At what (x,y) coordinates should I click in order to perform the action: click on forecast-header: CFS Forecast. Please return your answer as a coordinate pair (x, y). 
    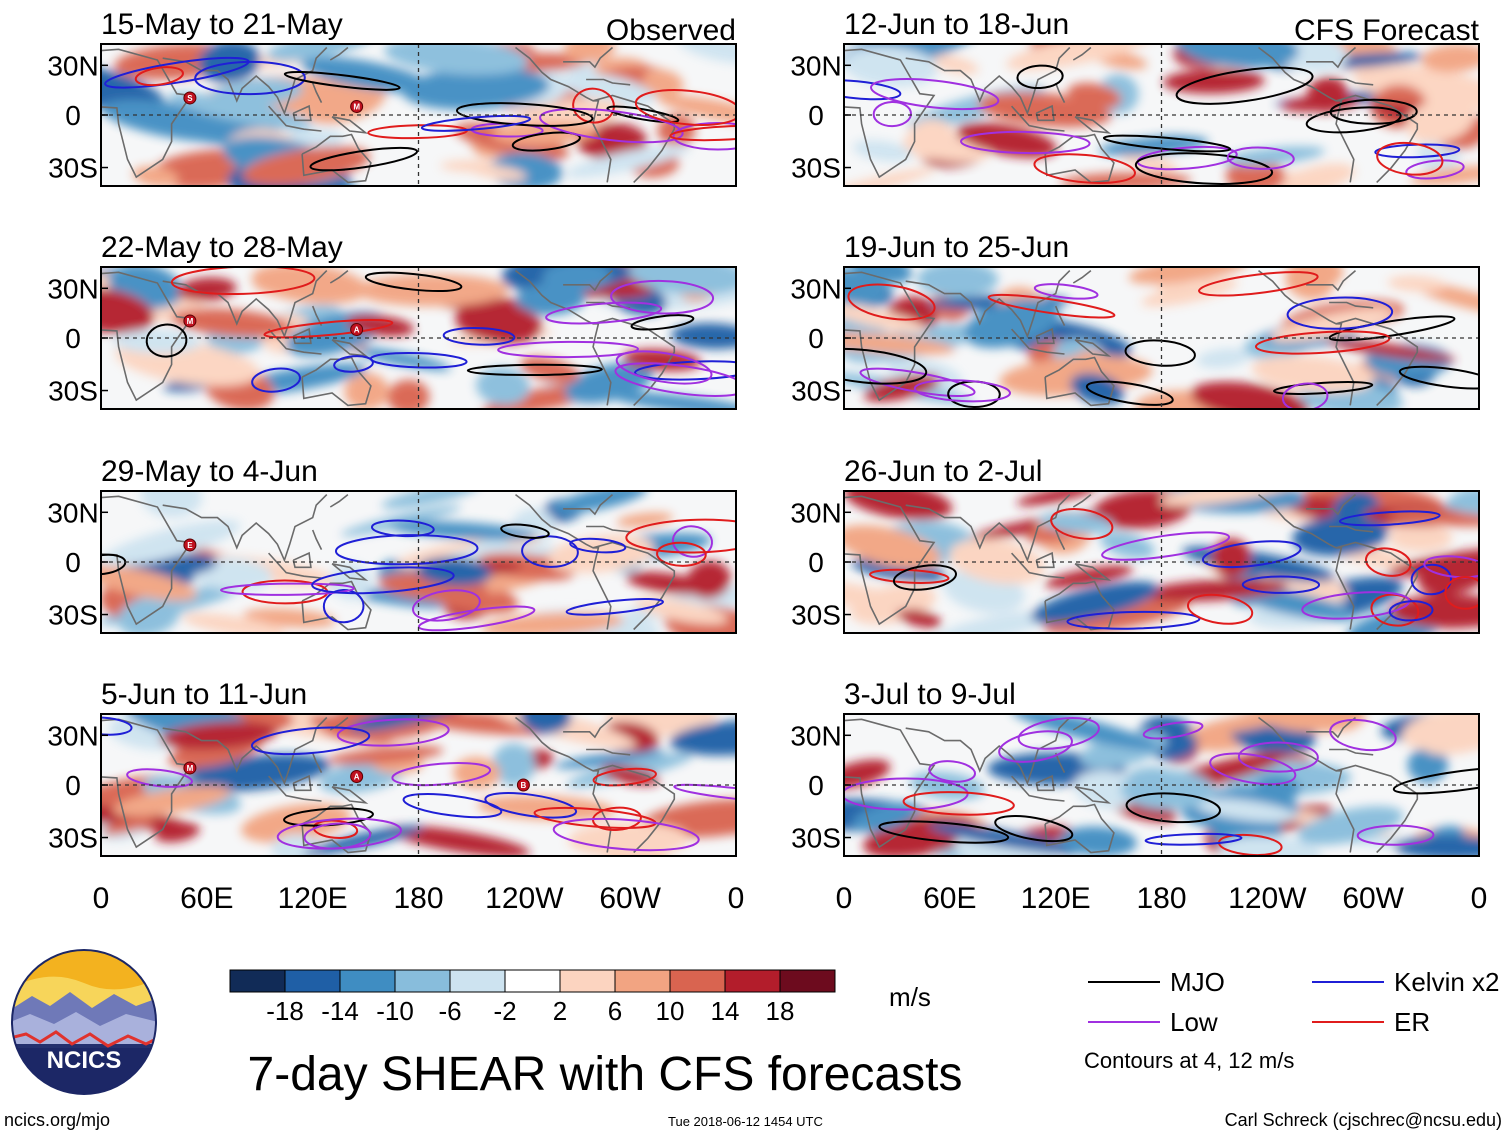
    Looking at the image, I should click on (1387, 30).